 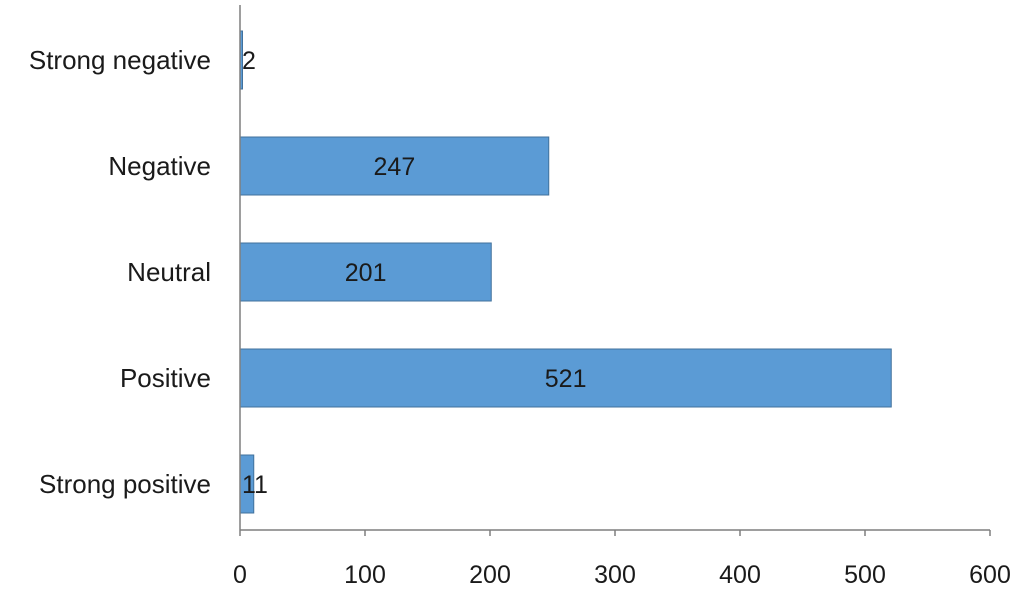 What do you see at coordinates (165, 378) in the screenshot?
I see `category-label-positive: Positive` at bounding box center [165, 378].